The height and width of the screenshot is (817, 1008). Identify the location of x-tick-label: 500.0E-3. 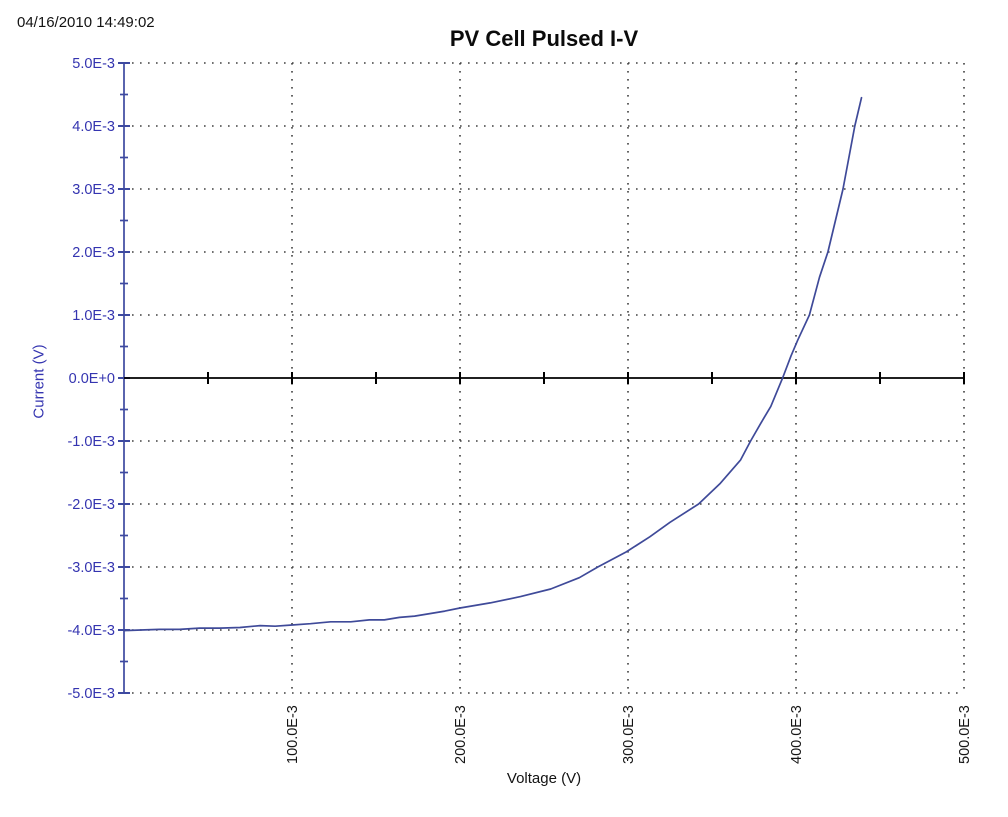
(965, 734).